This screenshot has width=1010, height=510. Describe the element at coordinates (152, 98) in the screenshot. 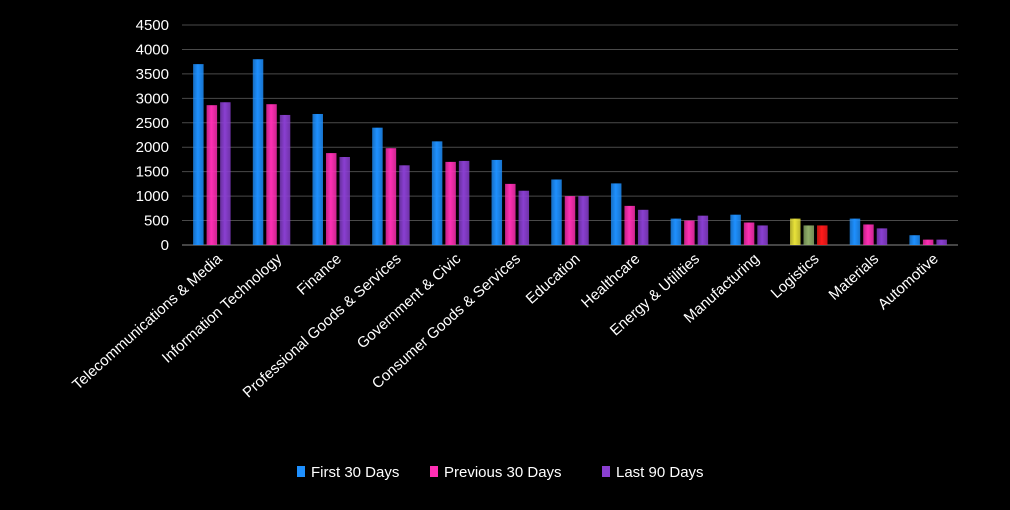

I see `y-tick-label: 3000` at that location.